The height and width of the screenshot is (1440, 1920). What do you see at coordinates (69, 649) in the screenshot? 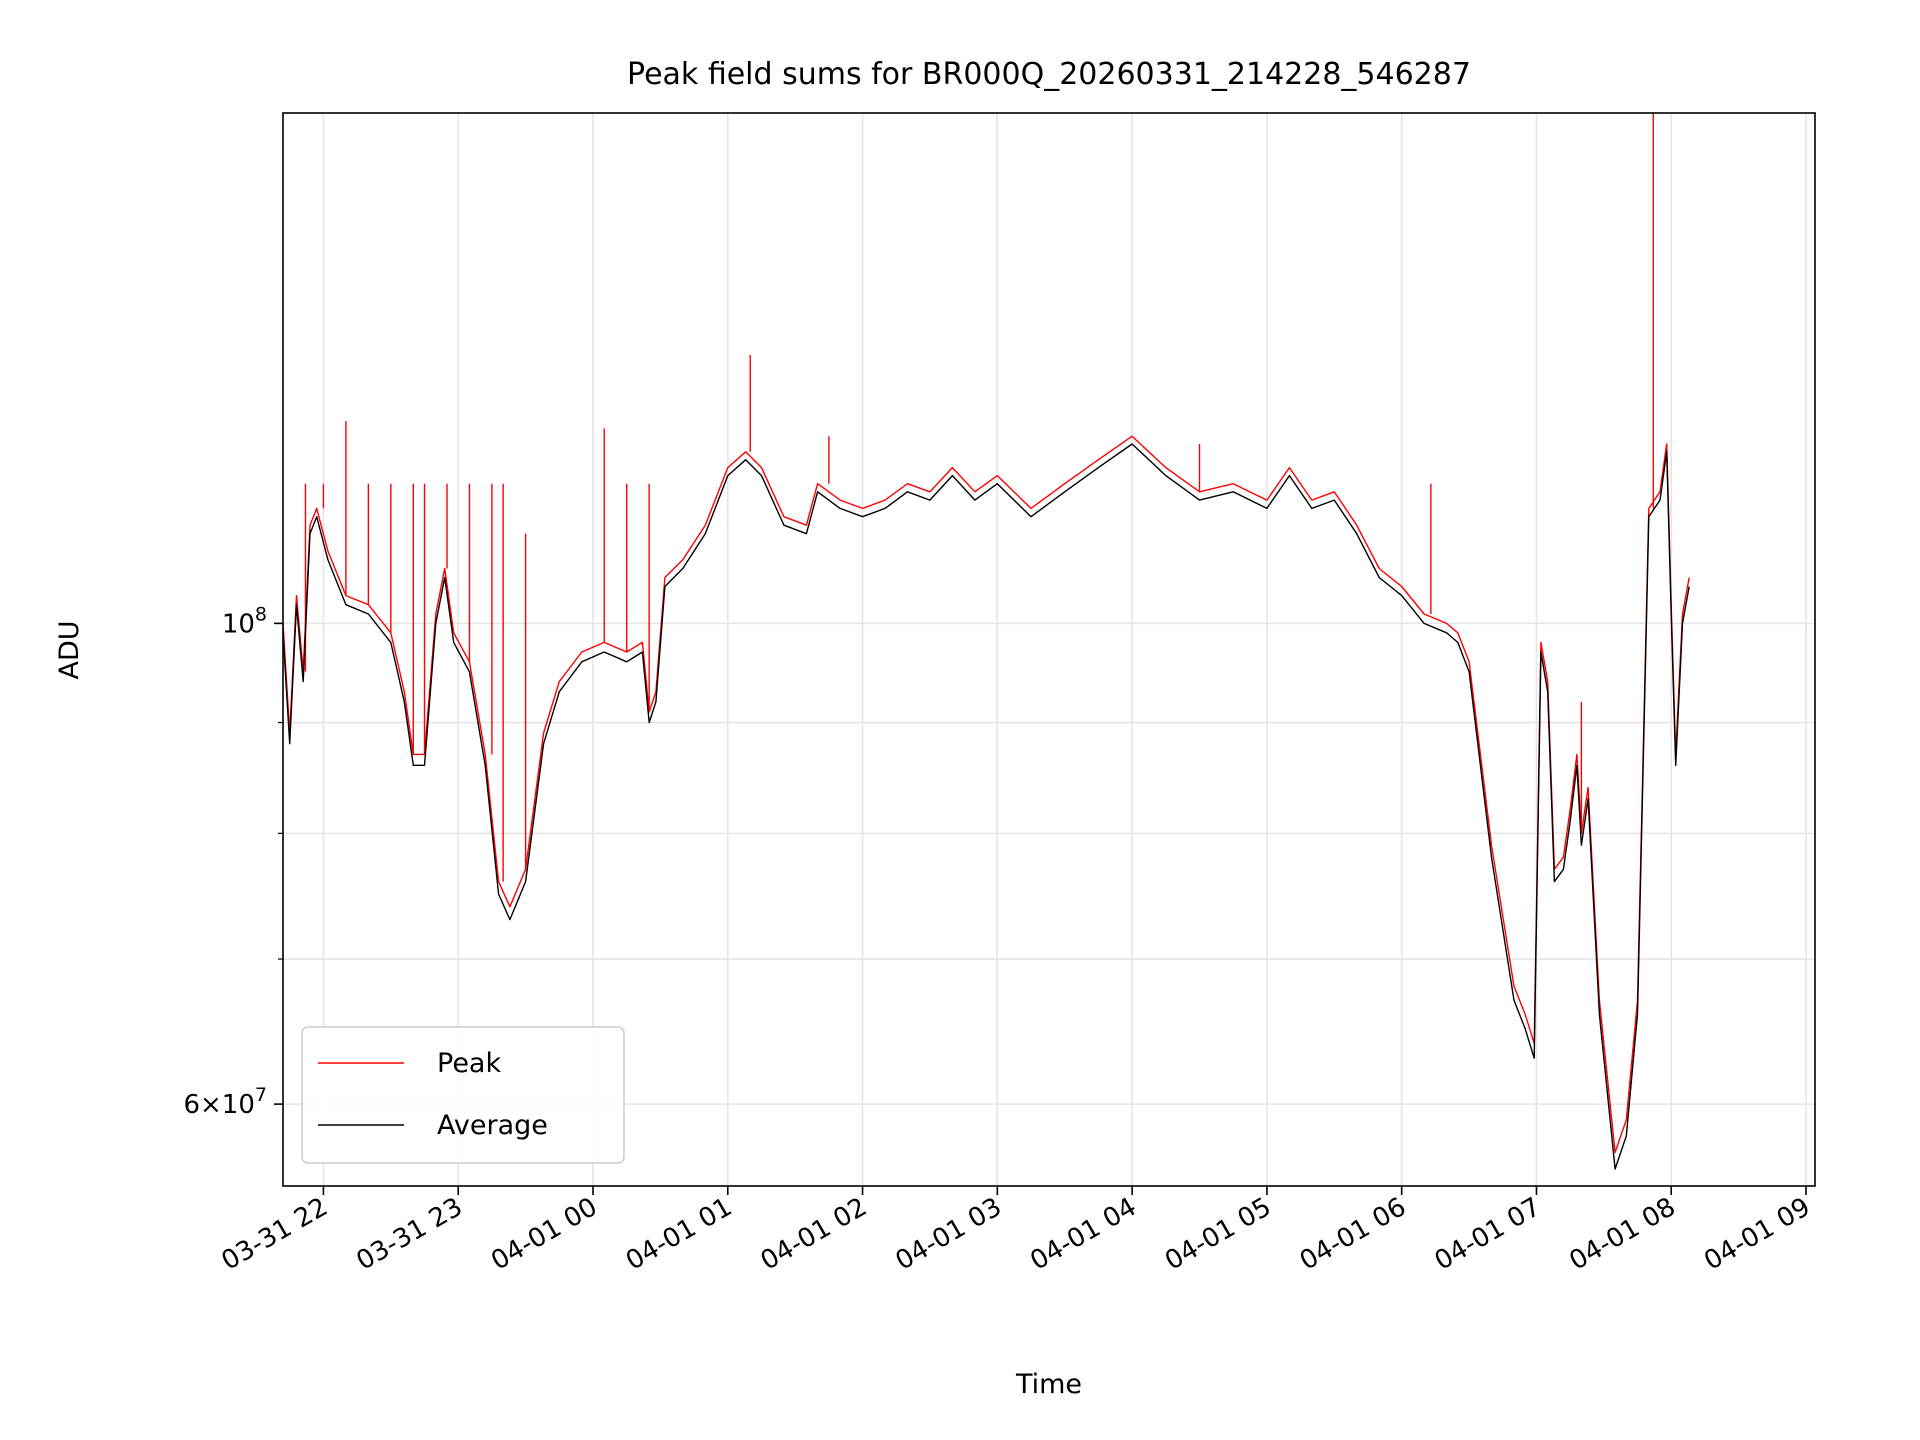
I see `y-axis-label: ADU` at bounding box center [69, 649].